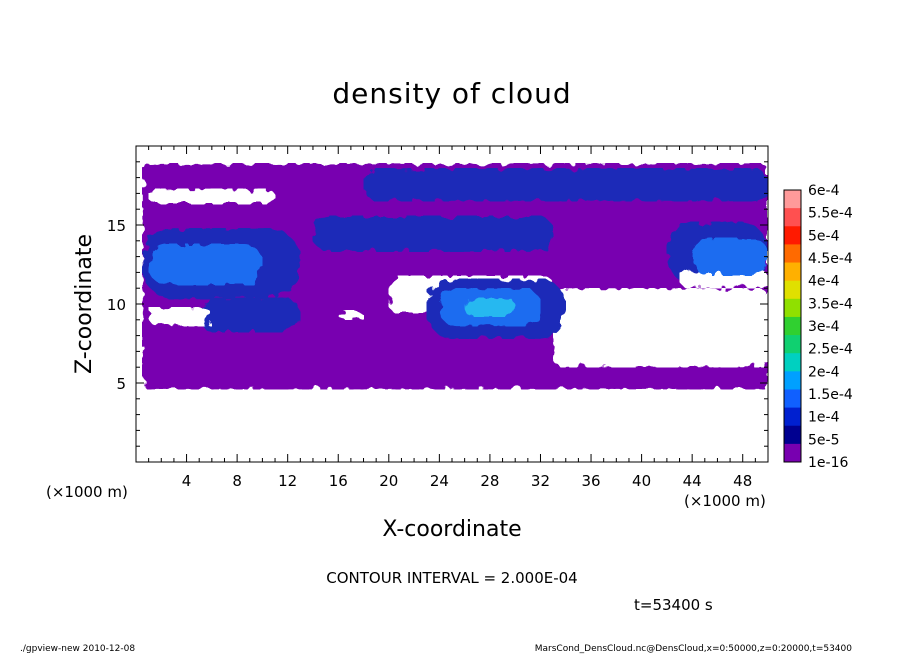  What do you see at coordinates (824, 327) in the screenshot?
I see `colorbar-label: 3e-4` at bounding box center [824, 327].